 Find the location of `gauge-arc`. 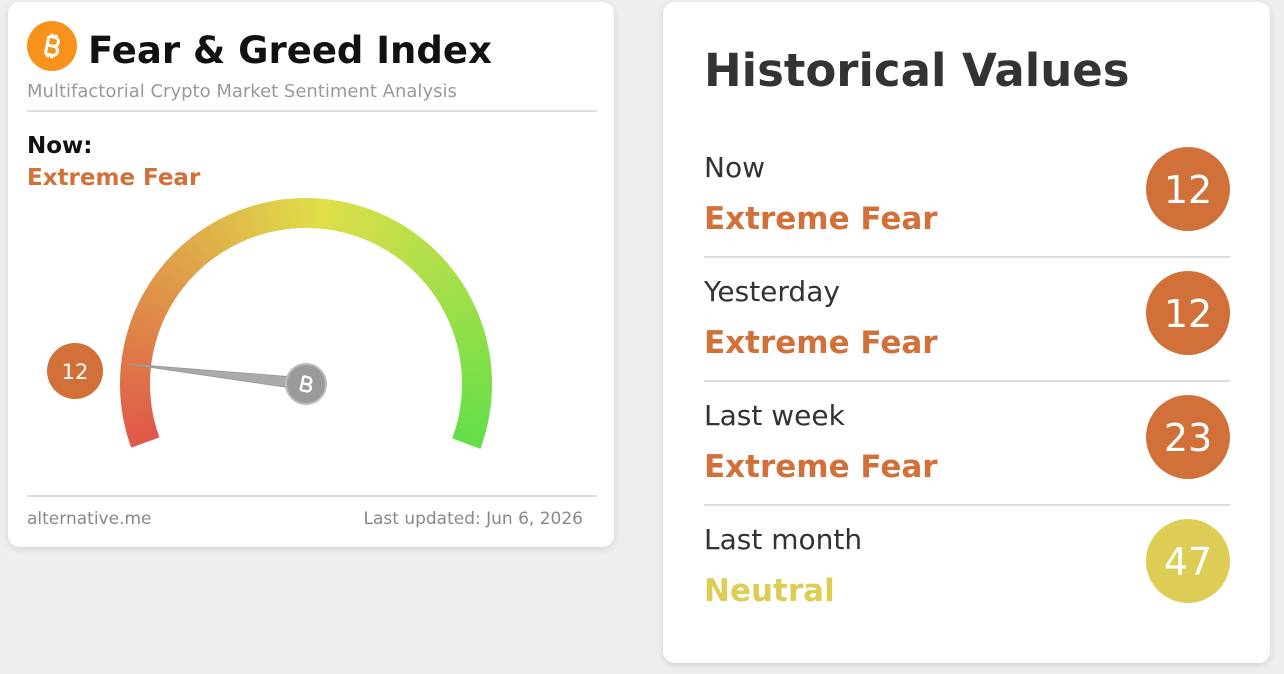

gauge-arc is located at coordinates (467, 440).